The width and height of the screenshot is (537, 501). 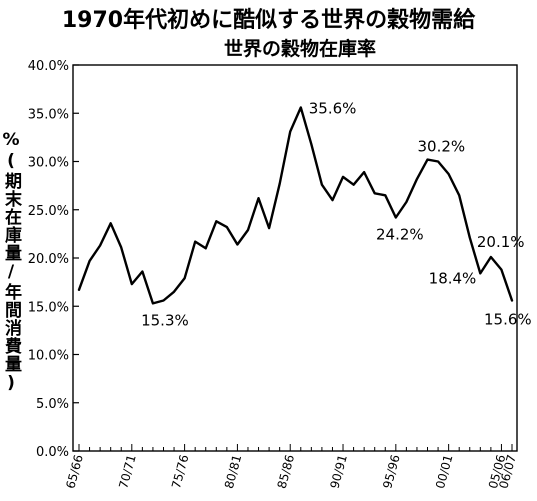 I want to click on chart-title: 1970年代初めに酷似する世界の穀物需給, so click(x=268, y=20).